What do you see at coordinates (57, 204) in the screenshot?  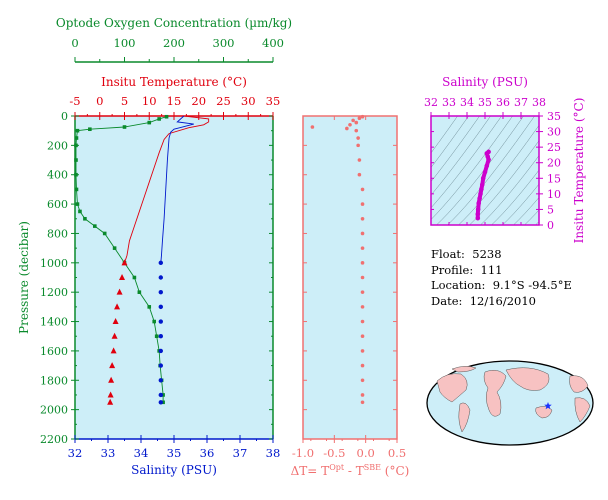 I see `pressure-tick-label: 600` at bounding box center [57, 204].